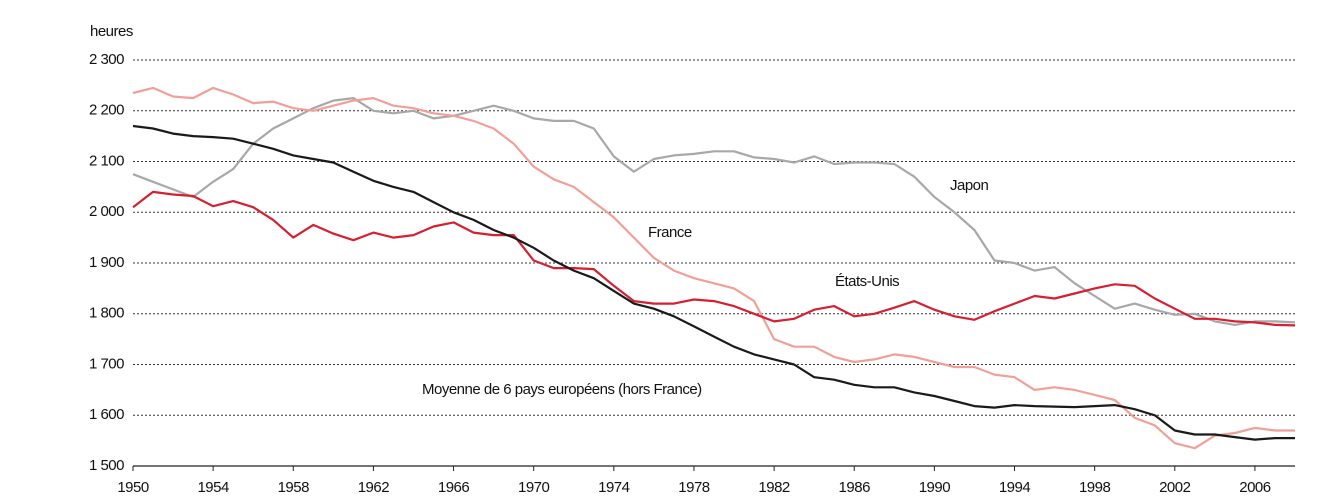  Describe the element at coordinates (614, 487) in the screenshot. I see `x-tick-label: 1974` at that location.